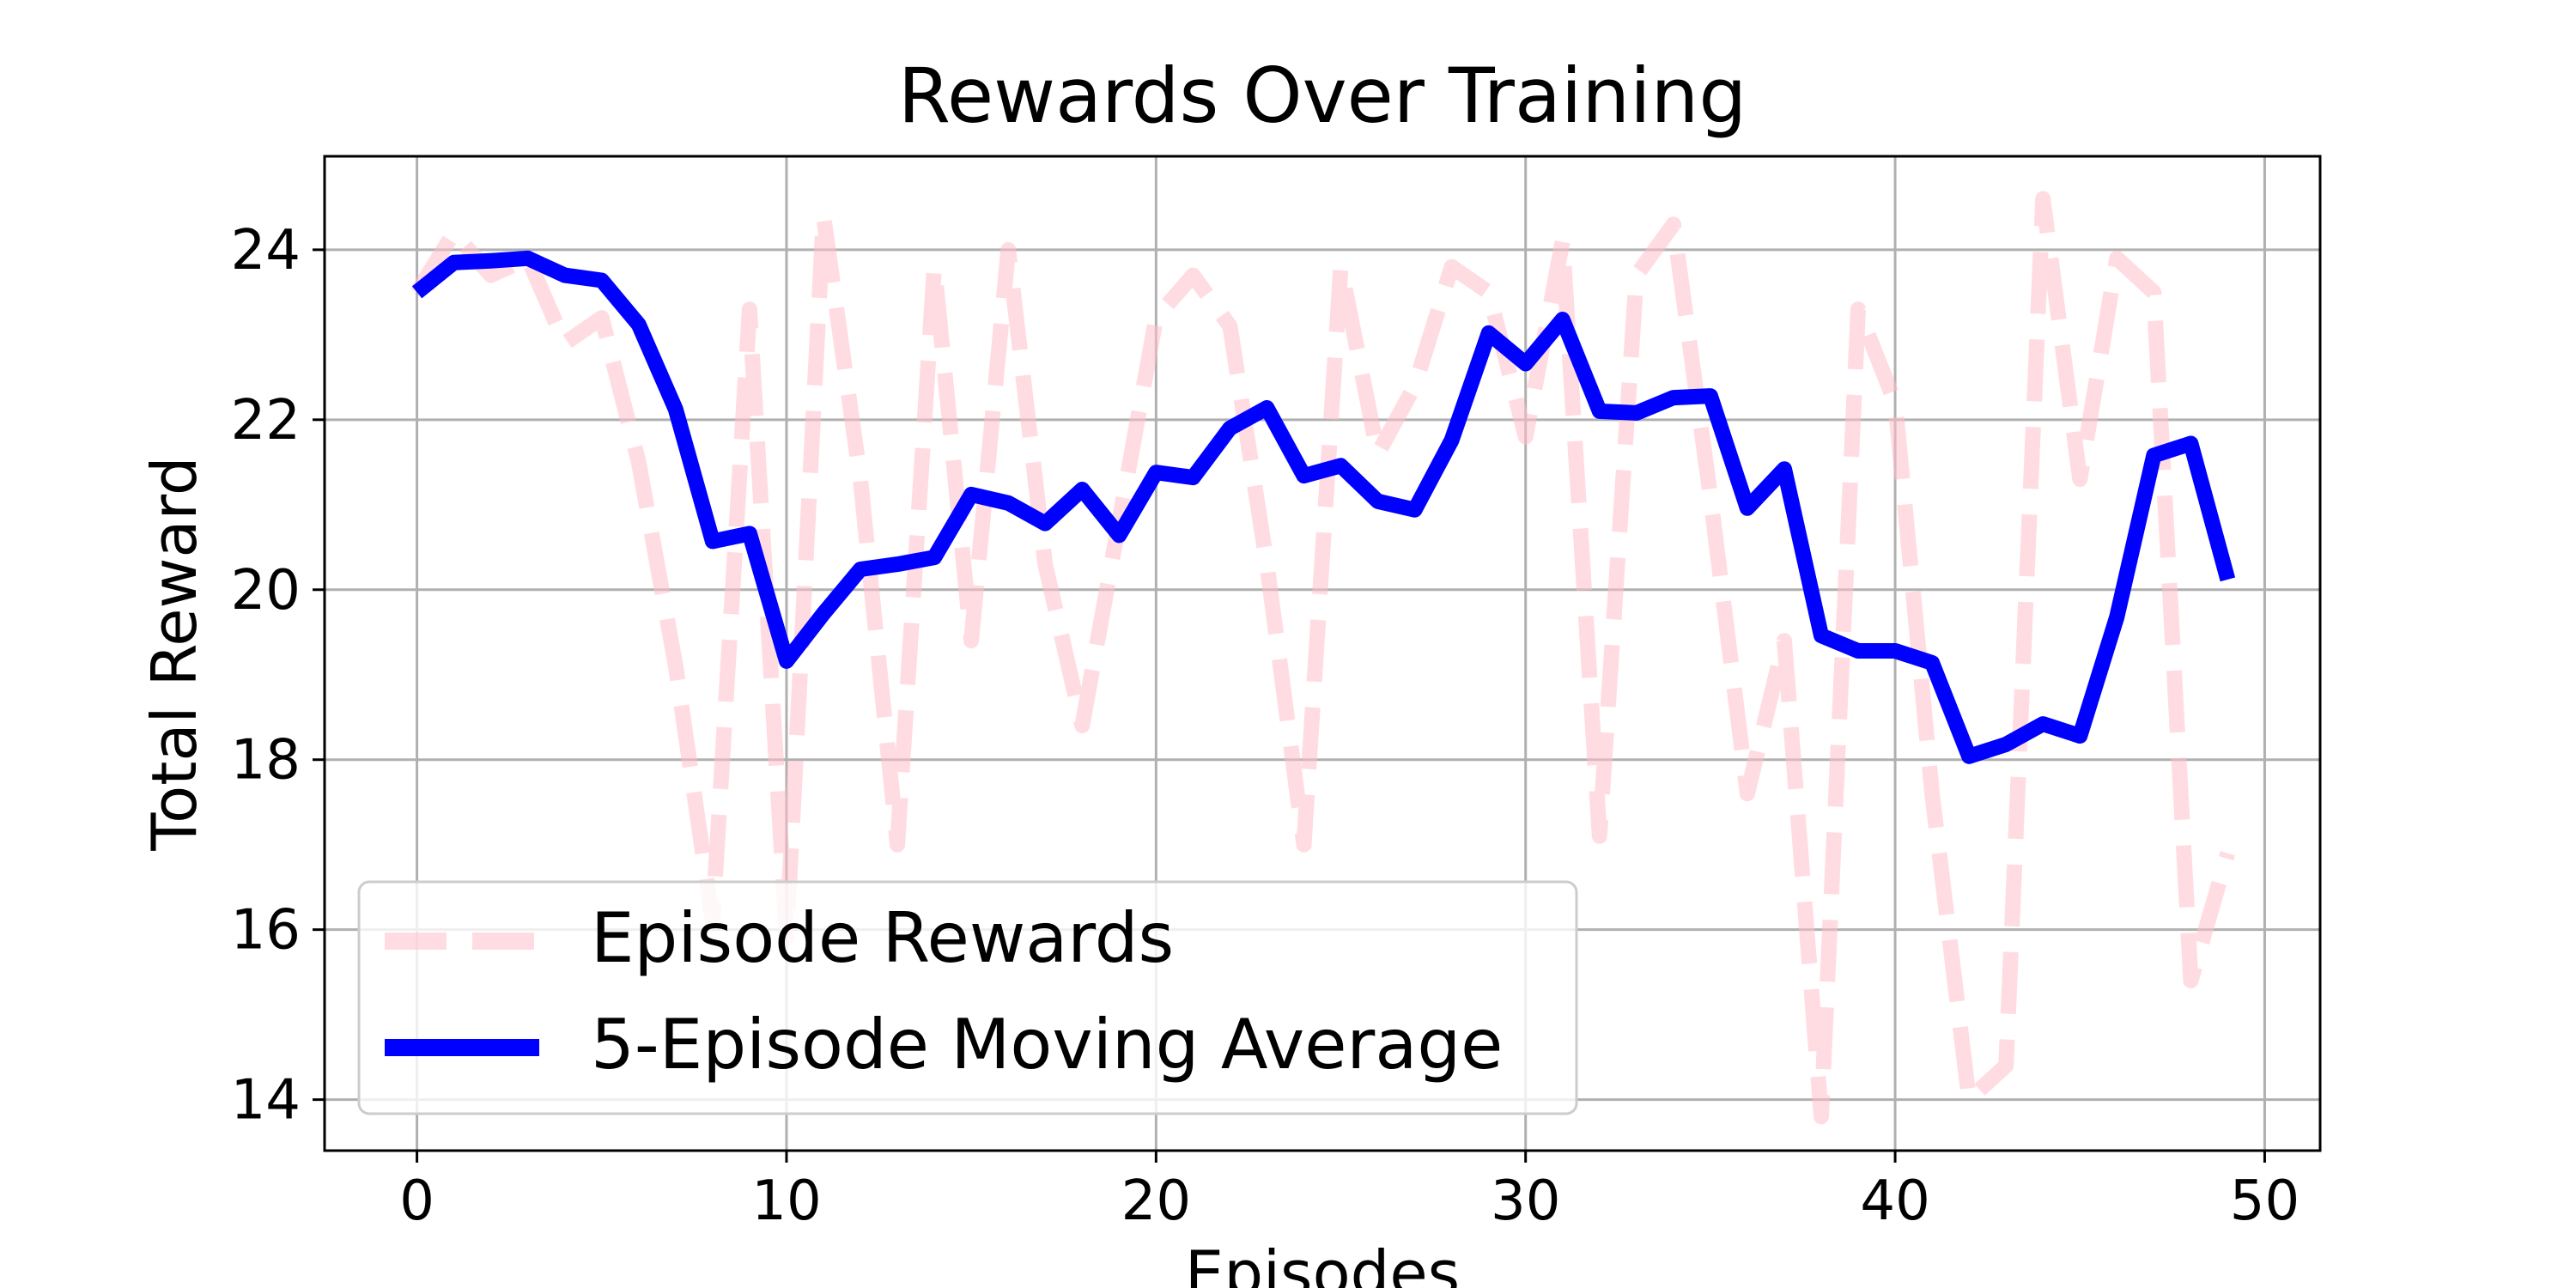  What do you see at coordinates (786, 1202) in the screenshot?
I see `x-tick-label: 10` at bounding box center [786, 1202].